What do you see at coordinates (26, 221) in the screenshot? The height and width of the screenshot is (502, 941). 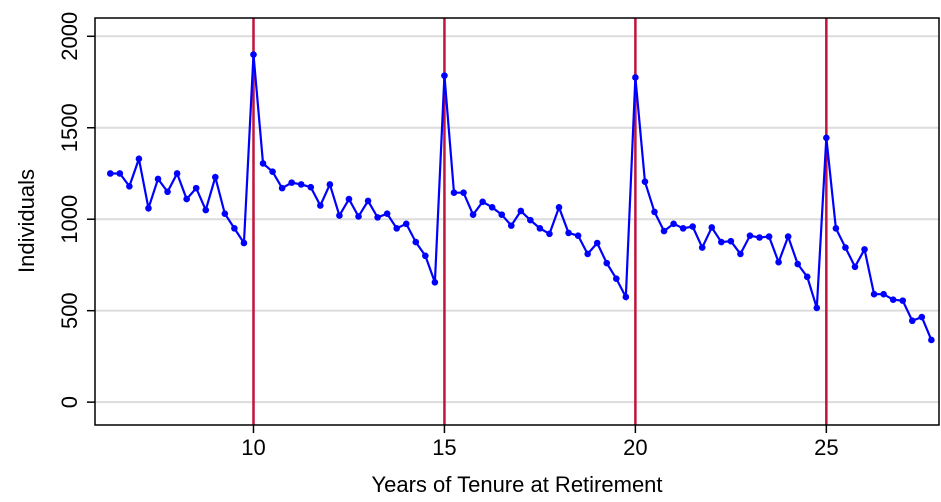 I see `y-axis-label: Individuals` at bounding box center [26, 221].